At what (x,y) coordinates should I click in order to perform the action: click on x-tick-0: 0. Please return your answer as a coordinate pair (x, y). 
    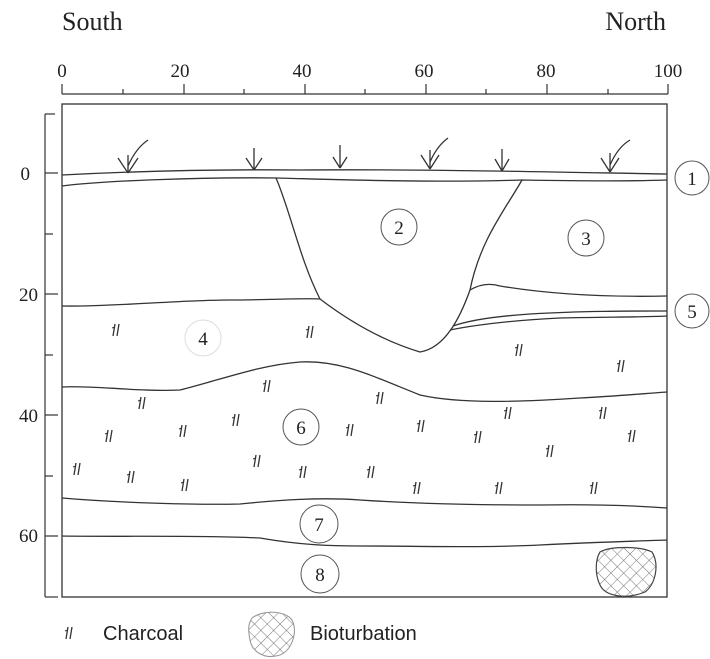
    Looking at the image, I should click on (62, 71).